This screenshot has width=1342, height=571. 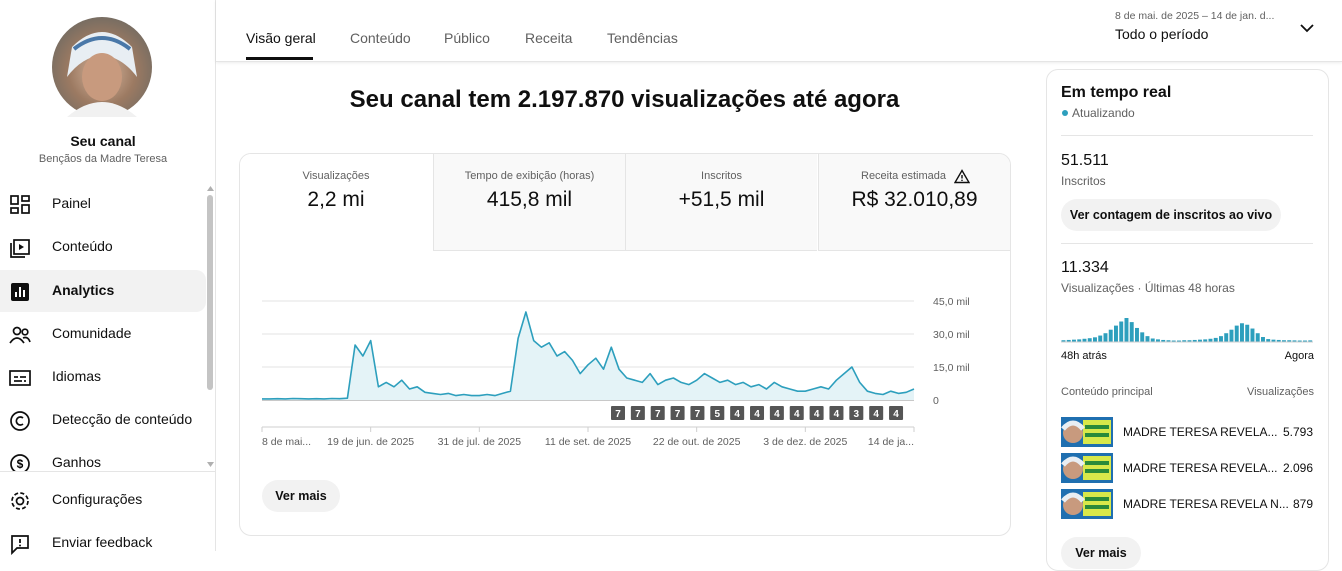 What do you see at coordinates (210, 292) in the screenshot?
I see `scrollbar` at bounding box center [210, 292].